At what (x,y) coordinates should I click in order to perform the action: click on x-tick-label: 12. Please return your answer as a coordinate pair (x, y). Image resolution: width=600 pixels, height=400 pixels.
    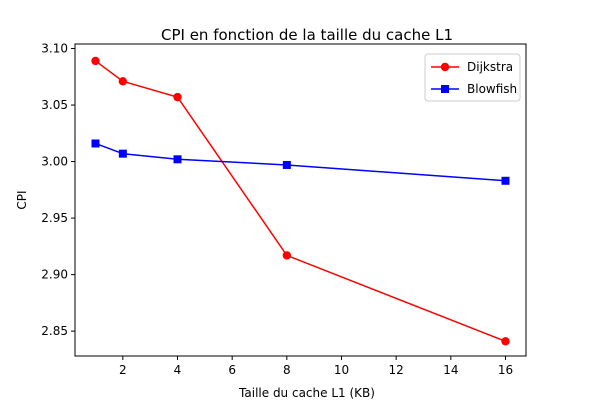
    Looking at the image, I should click on (396, 370).